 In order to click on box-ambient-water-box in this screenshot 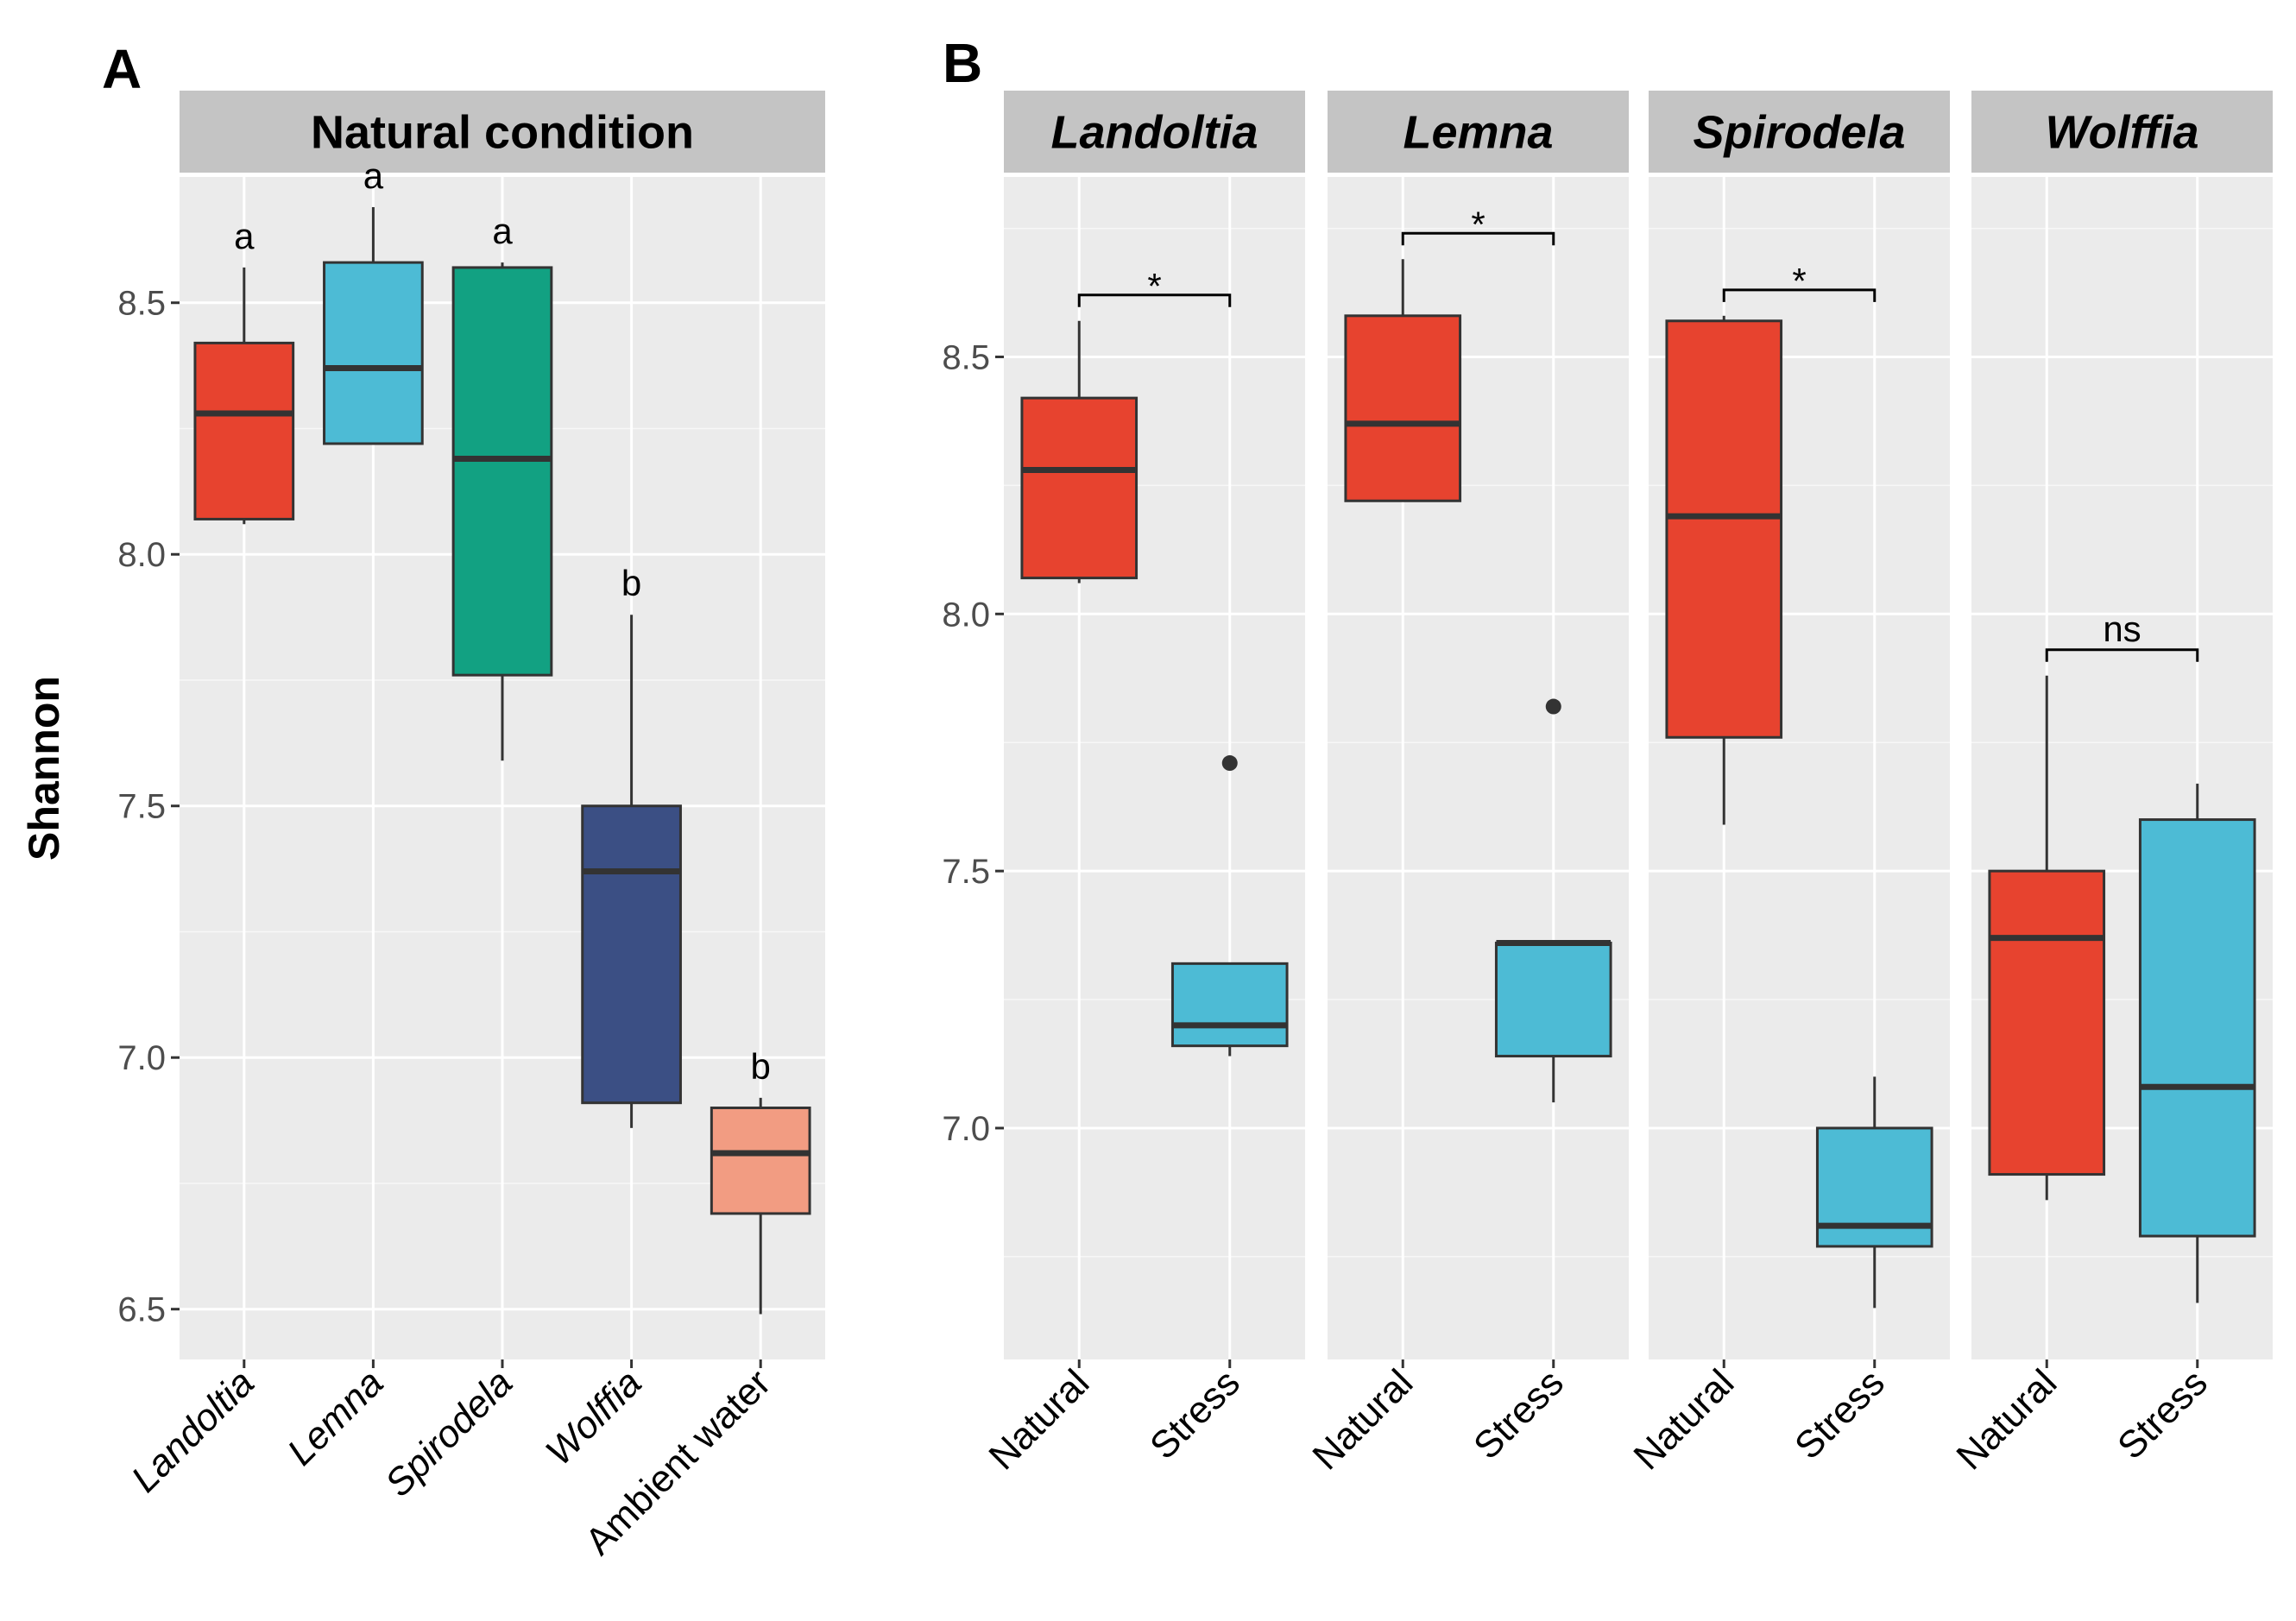, I will do `click(760, 1161)`.